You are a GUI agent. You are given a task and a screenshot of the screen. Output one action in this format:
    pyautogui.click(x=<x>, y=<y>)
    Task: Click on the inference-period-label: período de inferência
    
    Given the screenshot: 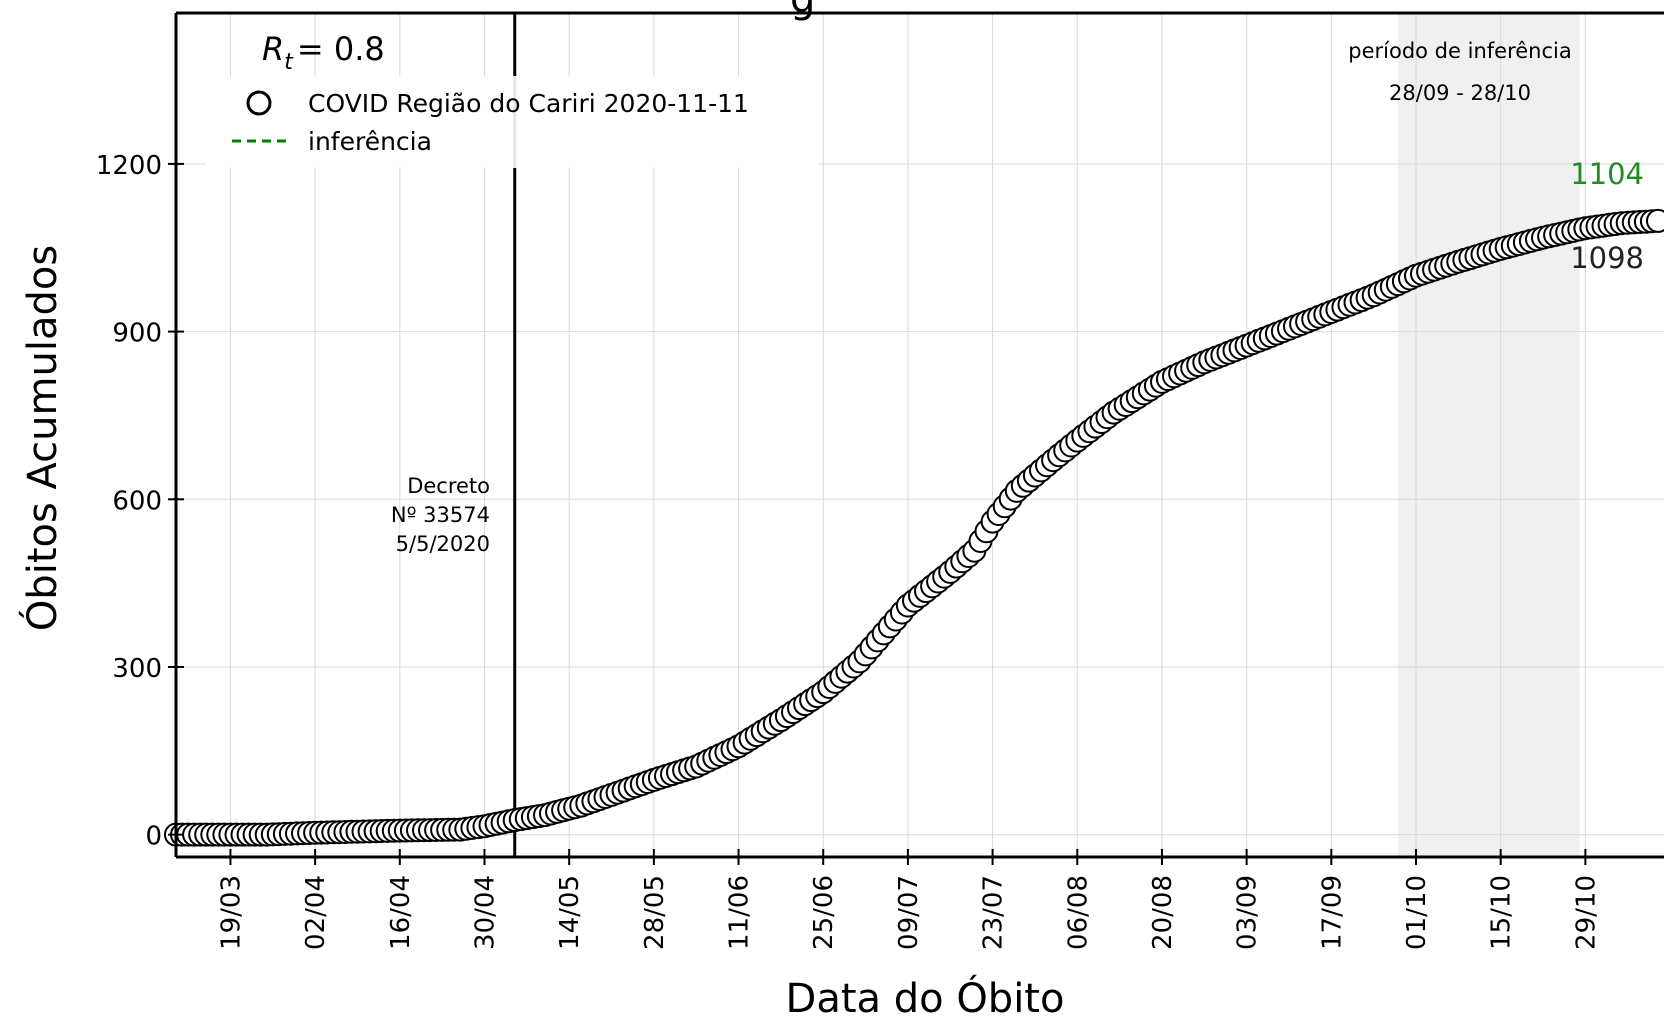 What is the action you would take?
    pyautogui.click(x=1459, y=51)
    